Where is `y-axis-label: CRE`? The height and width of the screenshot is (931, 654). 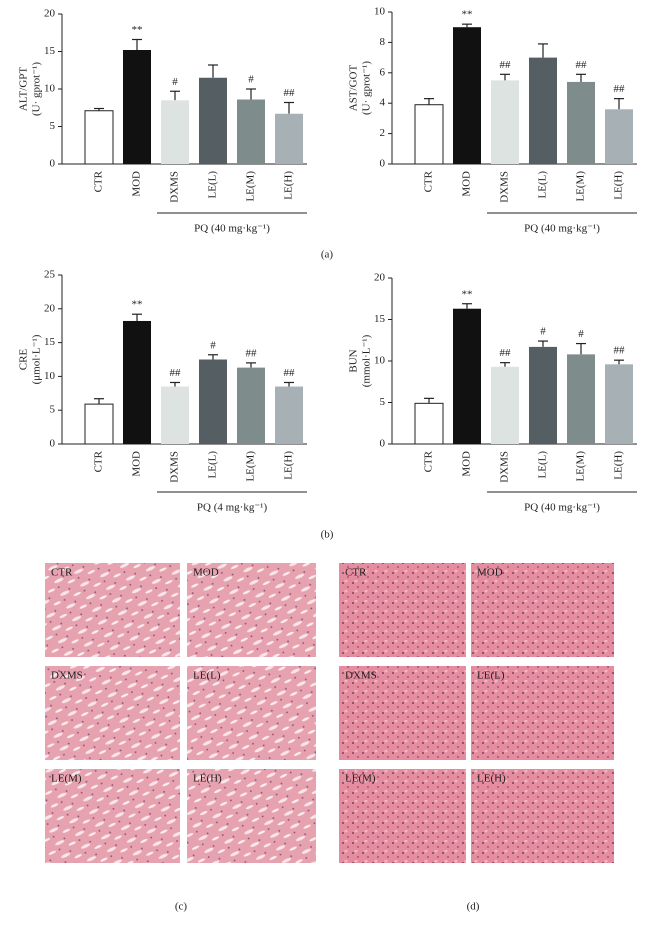 y-axis-label: CRE is located at coordinates (24, 360).